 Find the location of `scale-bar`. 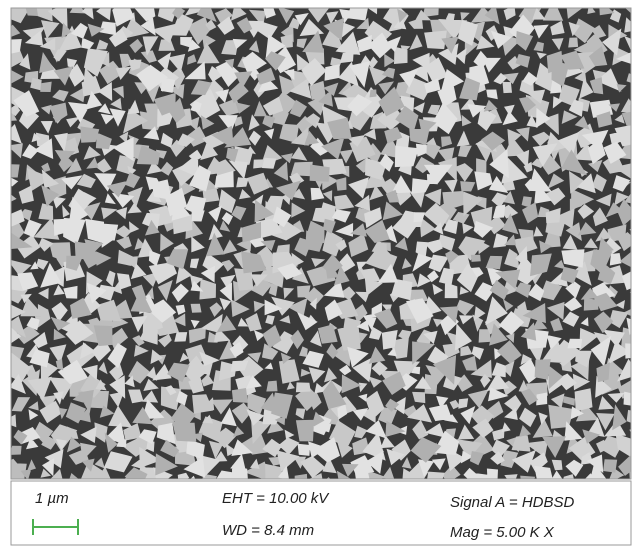

scale-bar is located at coordinates (55, 527).